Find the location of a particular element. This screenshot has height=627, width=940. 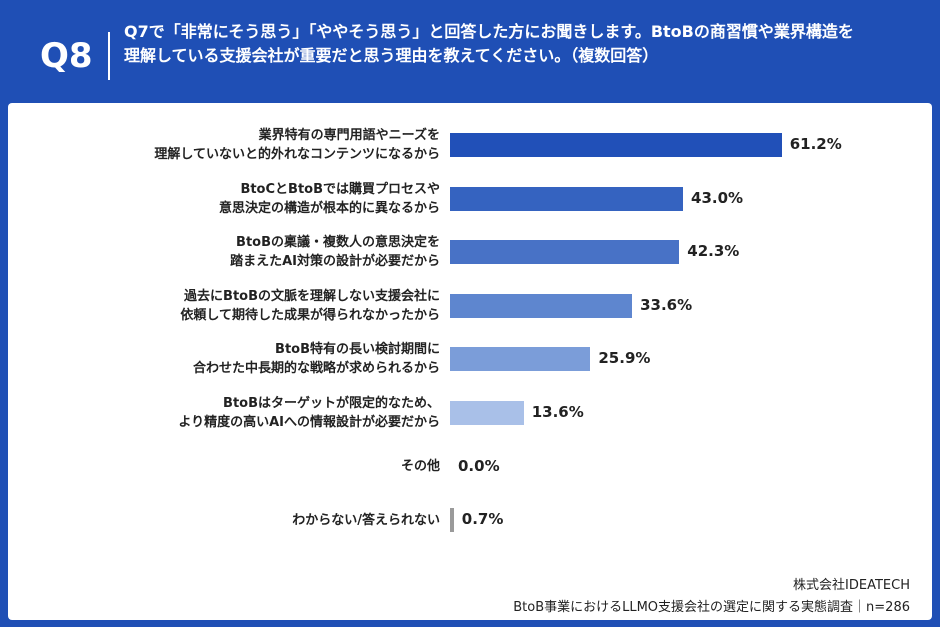

category-label: BtoBの稟議・複数人の意思決定を 踏まえたAI対策の設計が必要だから is located at coordinates (335, 252).